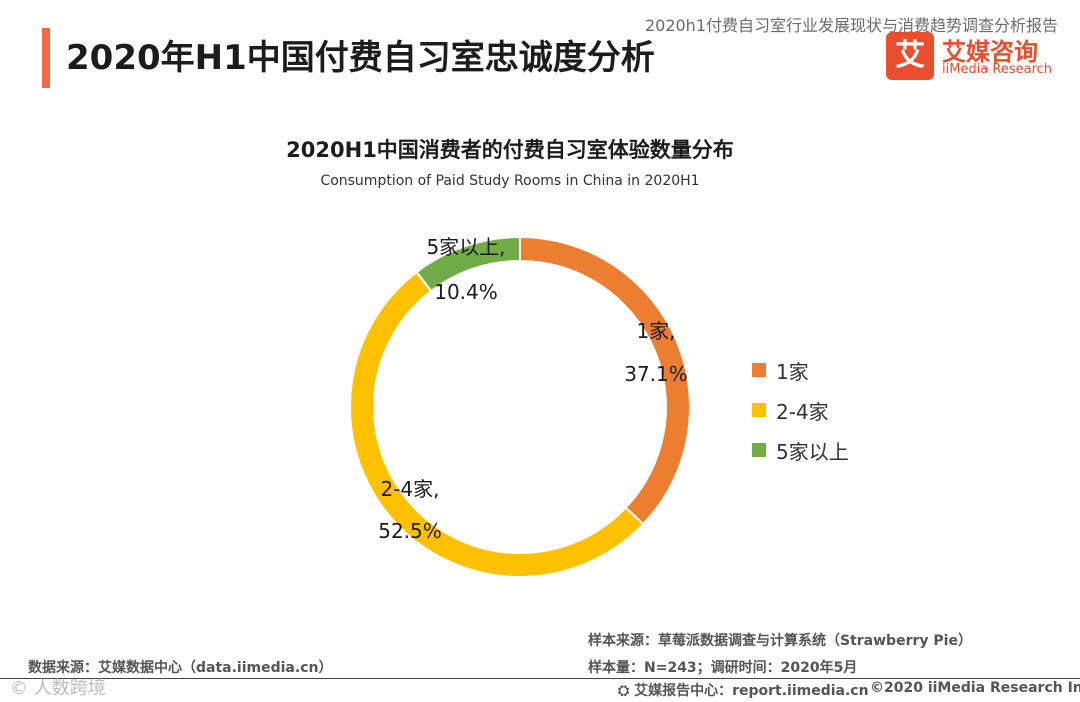 The image size is (1080, 702). Describe the element at coordinates (466, 292) in the screenshot. I see `data-label-value-3: 10.4%` at that location.